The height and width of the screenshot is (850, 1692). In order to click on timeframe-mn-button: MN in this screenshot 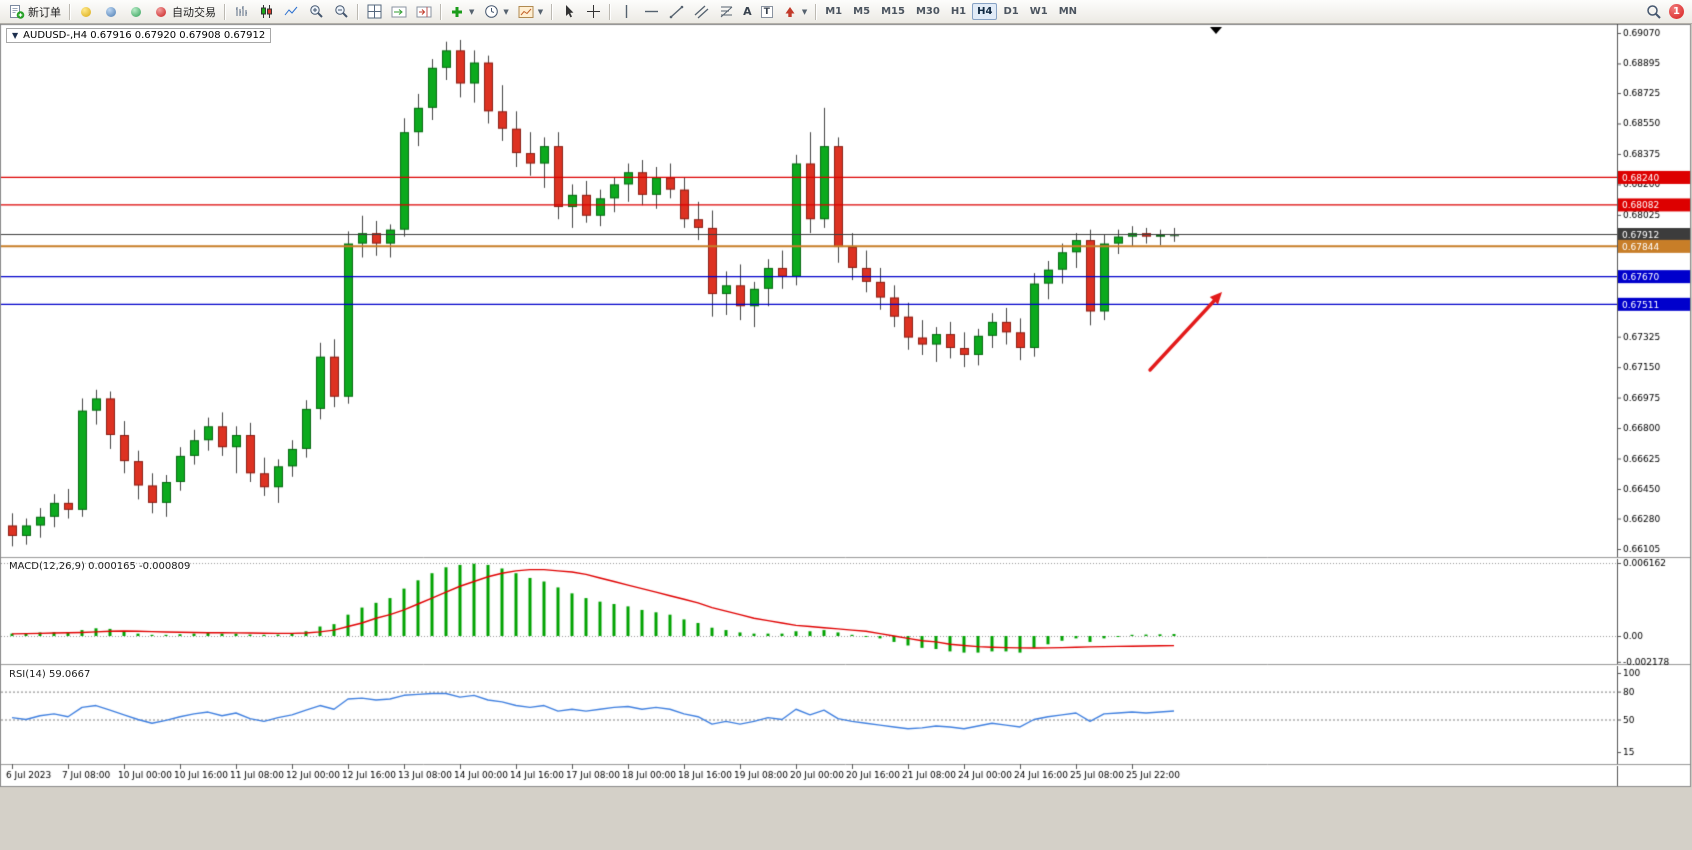, I will do `click(1068, 11)`.